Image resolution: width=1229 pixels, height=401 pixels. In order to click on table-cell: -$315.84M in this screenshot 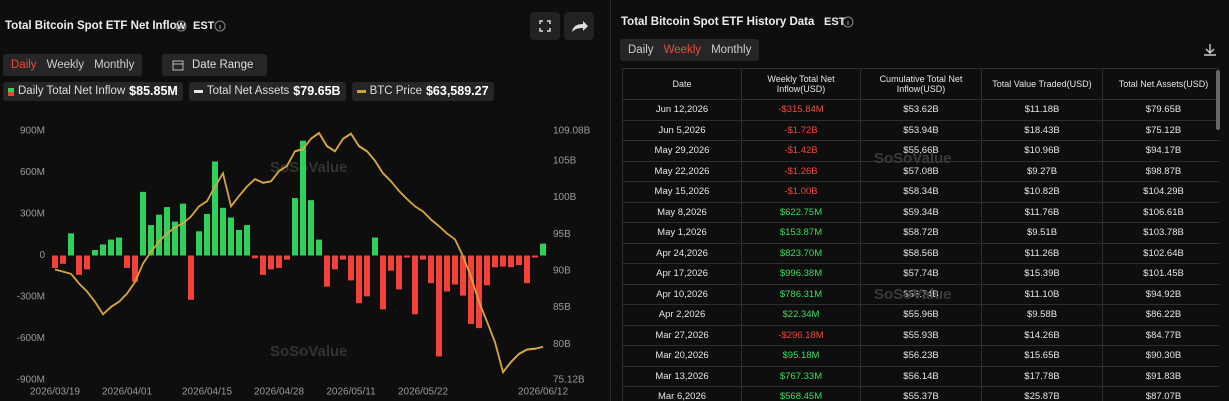, I will do `click(801, 110)`.